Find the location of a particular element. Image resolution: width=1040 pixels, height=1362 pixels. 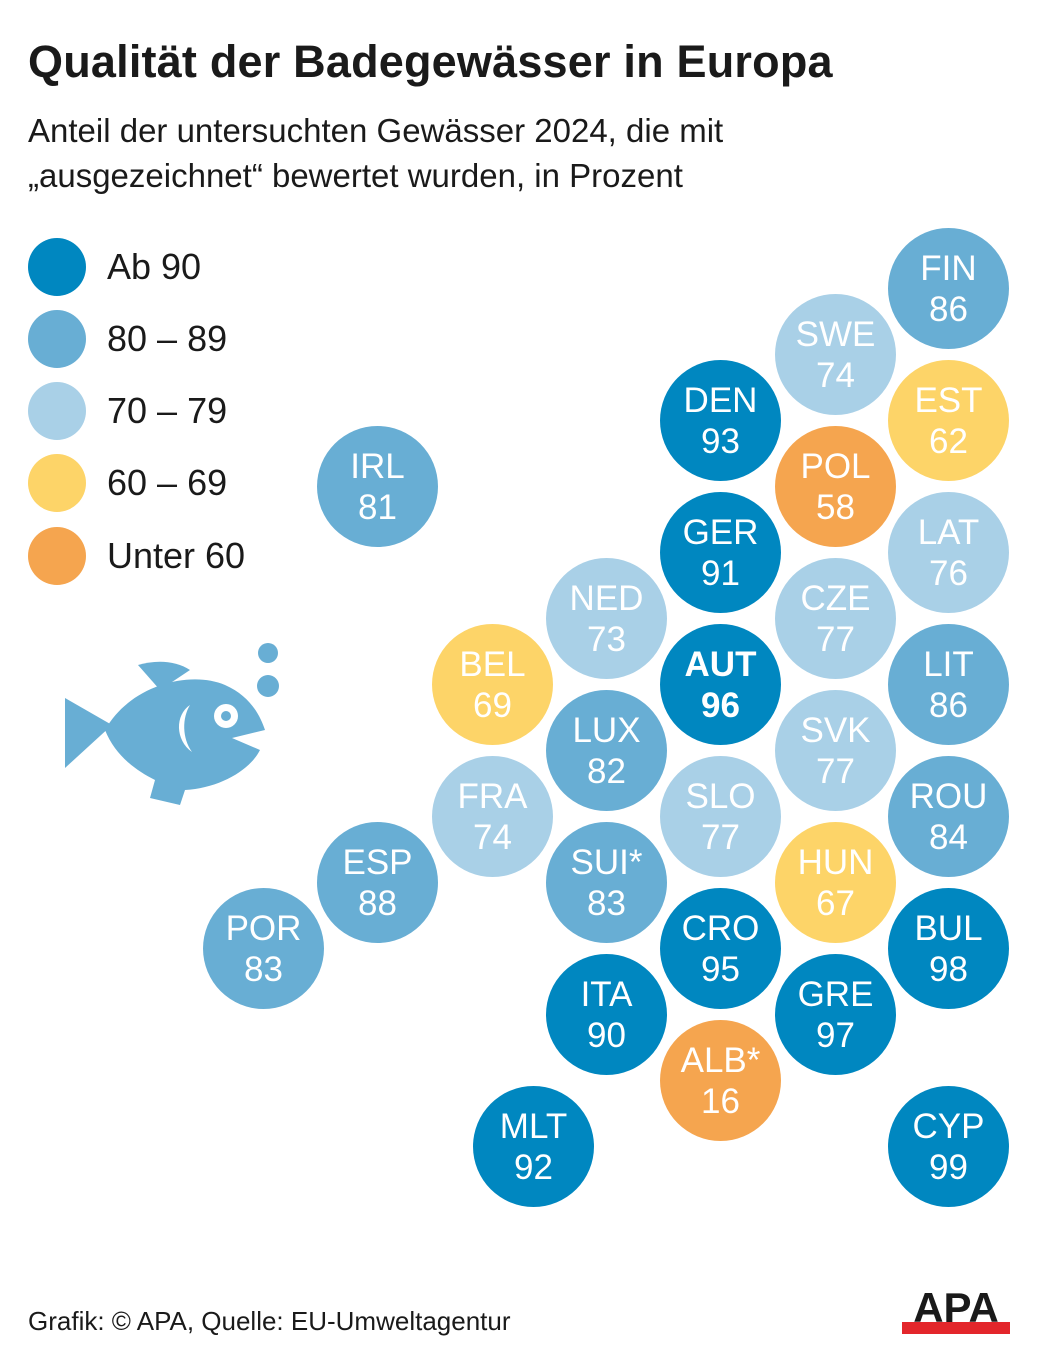

country-code: GER is located at coordinates (720, 532).